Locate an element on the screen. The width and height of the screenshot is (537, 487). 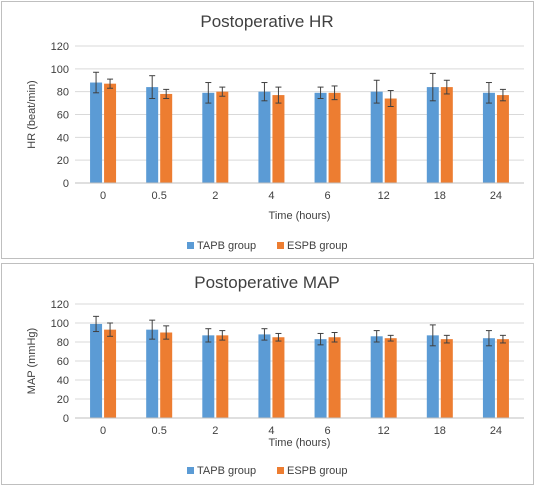
map-x-tick-label: 18 is located at coordinates (440, 431).